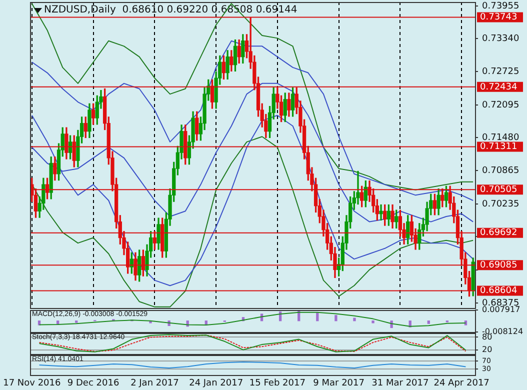 The width and height of the screenshot is (527, 390). I want to click on y-tick-label: 0.70865, so click(501, 171).